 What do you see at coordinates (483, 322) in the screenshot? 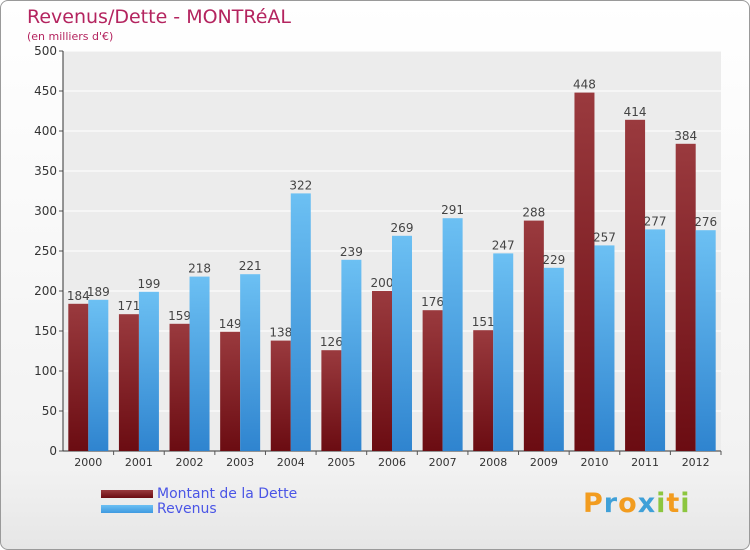
I see `data-label-dette: 151` at bounding box center [483, 322].